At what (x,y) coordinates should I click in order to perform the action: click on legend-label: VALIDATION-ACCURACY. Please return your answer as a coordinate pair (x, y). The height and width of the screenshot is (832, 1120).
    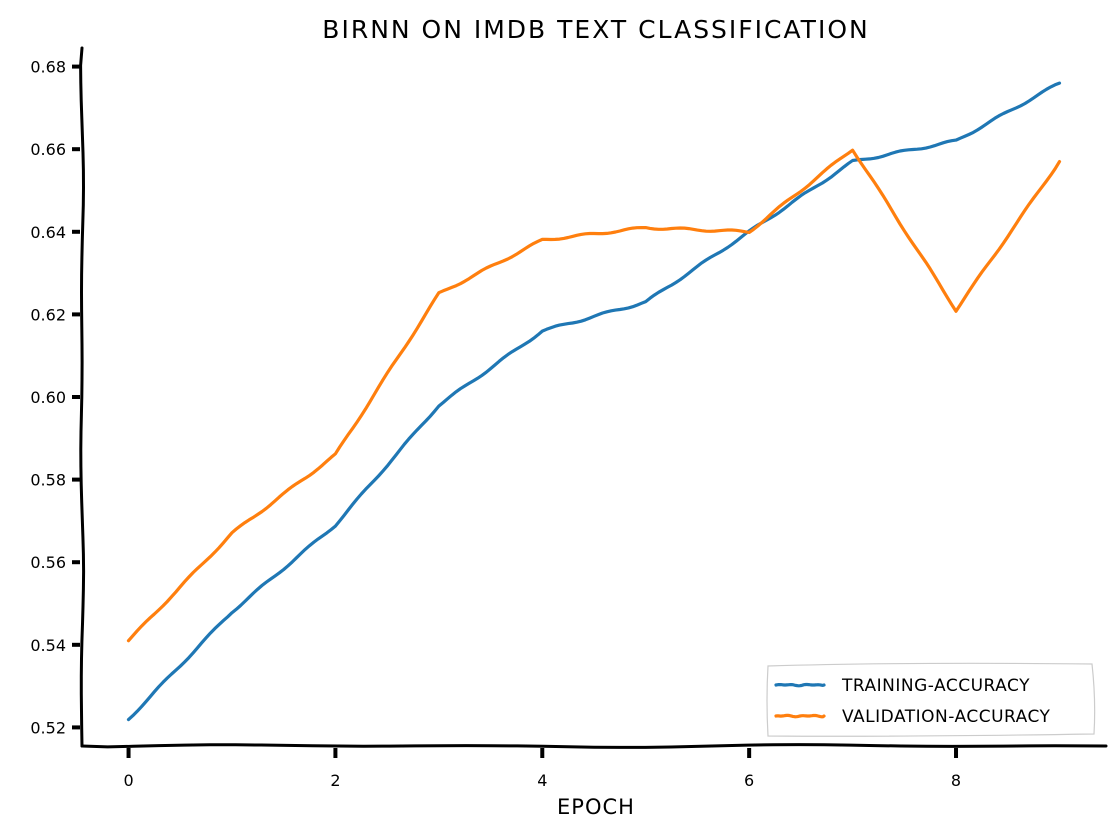
    Looking at the image, I should click on (946, 717).